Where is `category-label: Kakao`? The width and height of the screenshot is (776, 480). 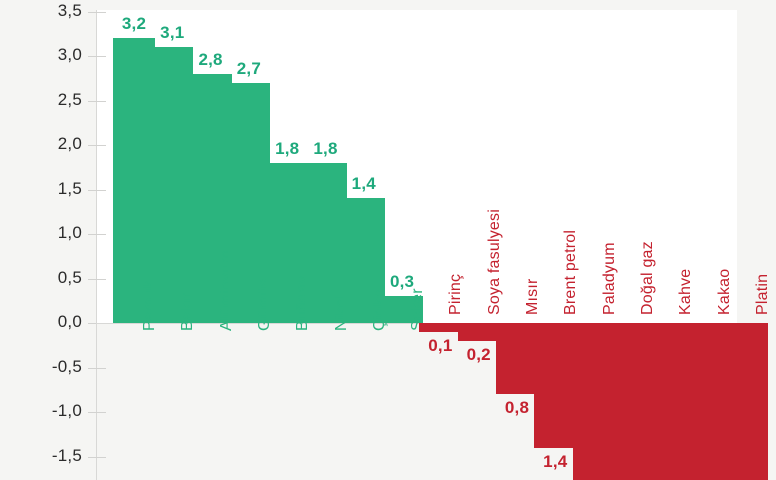
category-label: Kakao is located at coordinates (724, 291).